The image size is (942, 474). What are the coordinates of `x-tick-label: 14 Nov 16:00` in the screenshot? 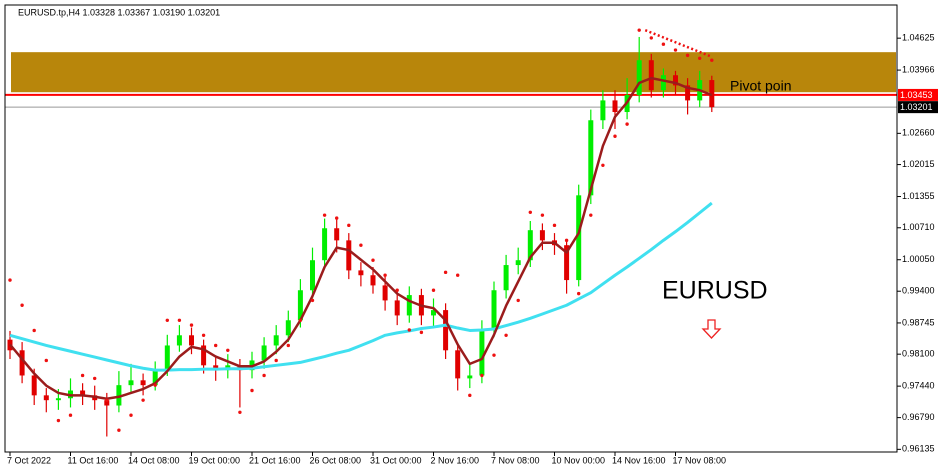 It's located at (639, 460).